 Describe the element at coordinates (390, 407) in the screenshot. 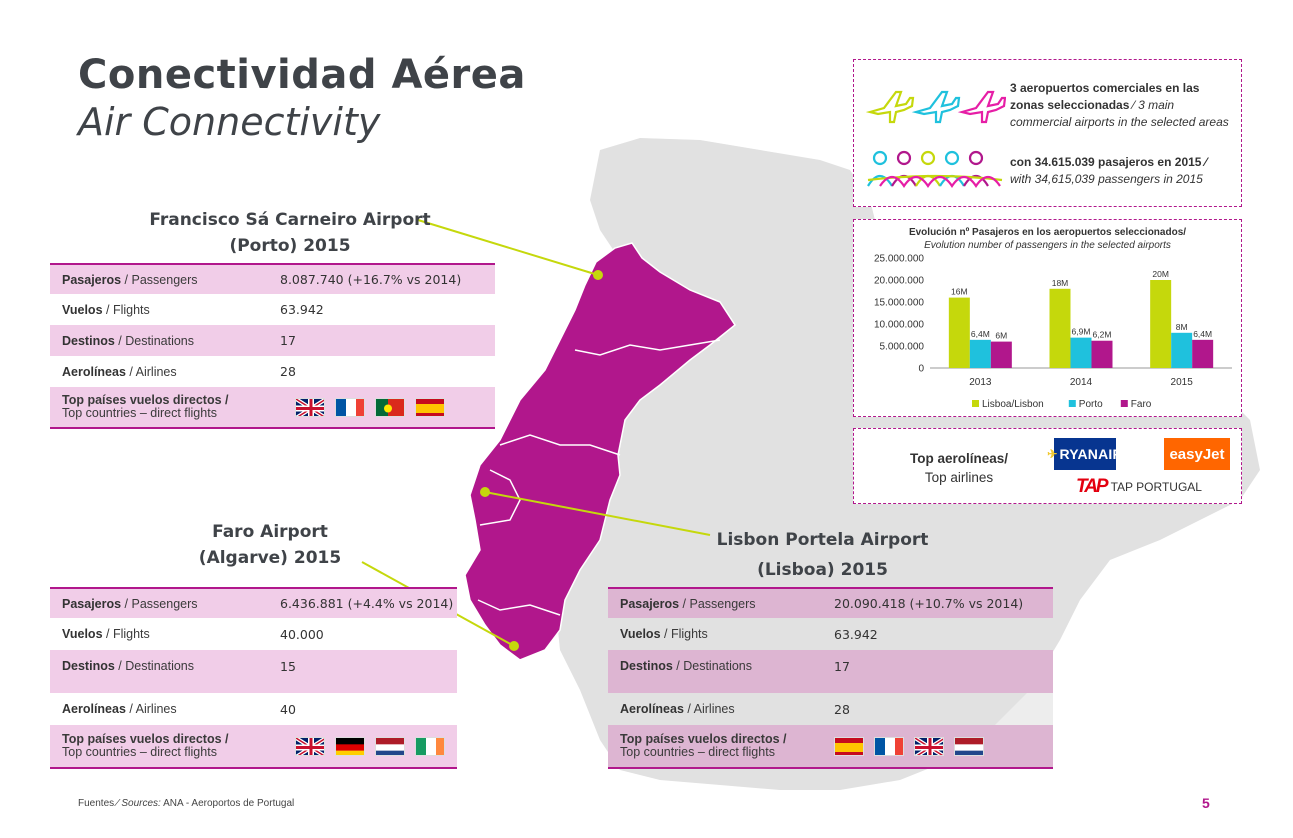

I see `portugal-flag-icon` at that location.